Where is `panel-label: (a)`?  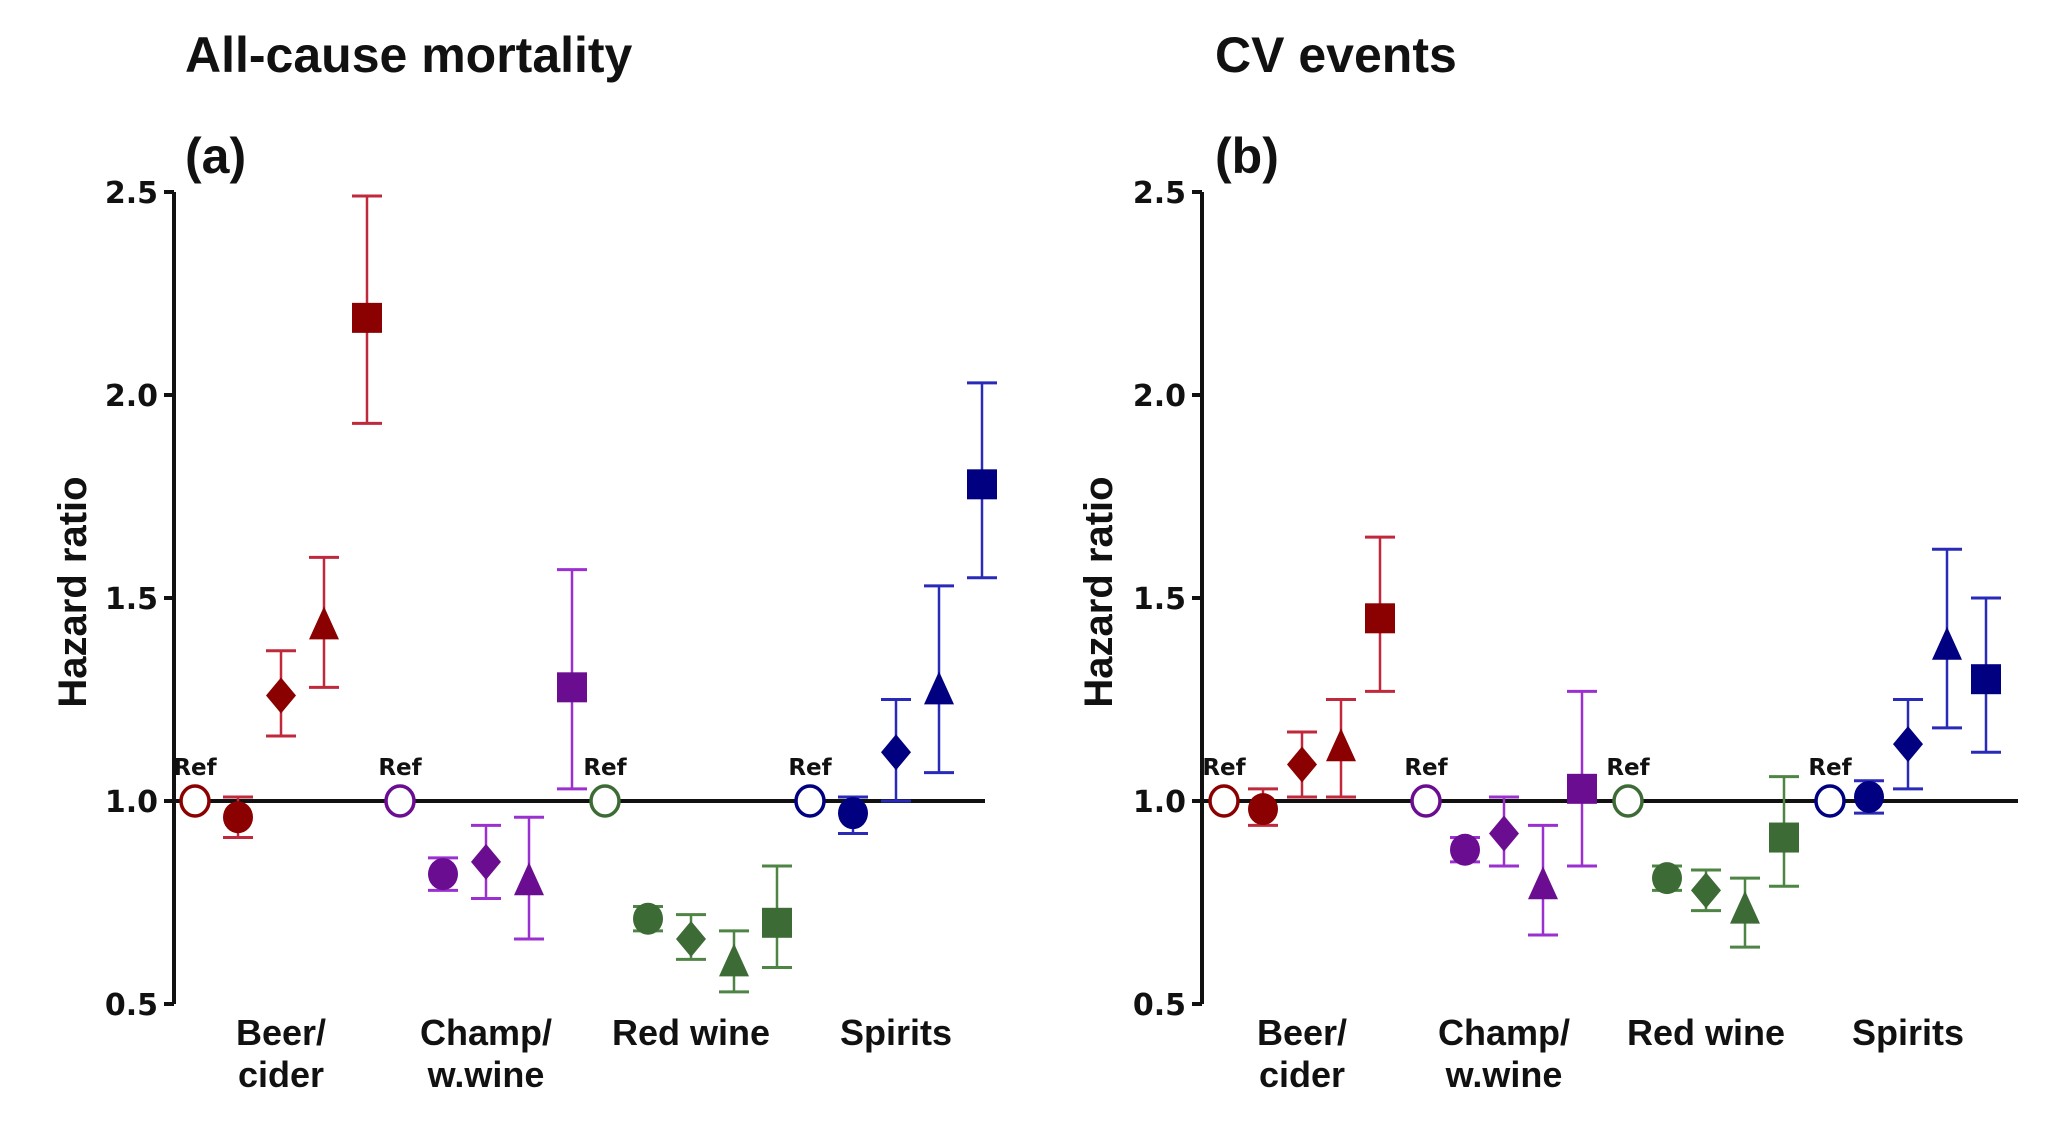 panel-label: (a) is located at coordinates (215, 156).